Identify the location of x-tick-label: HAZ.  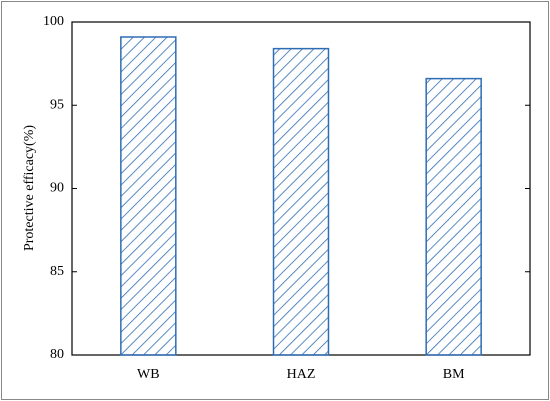
(301, 374).